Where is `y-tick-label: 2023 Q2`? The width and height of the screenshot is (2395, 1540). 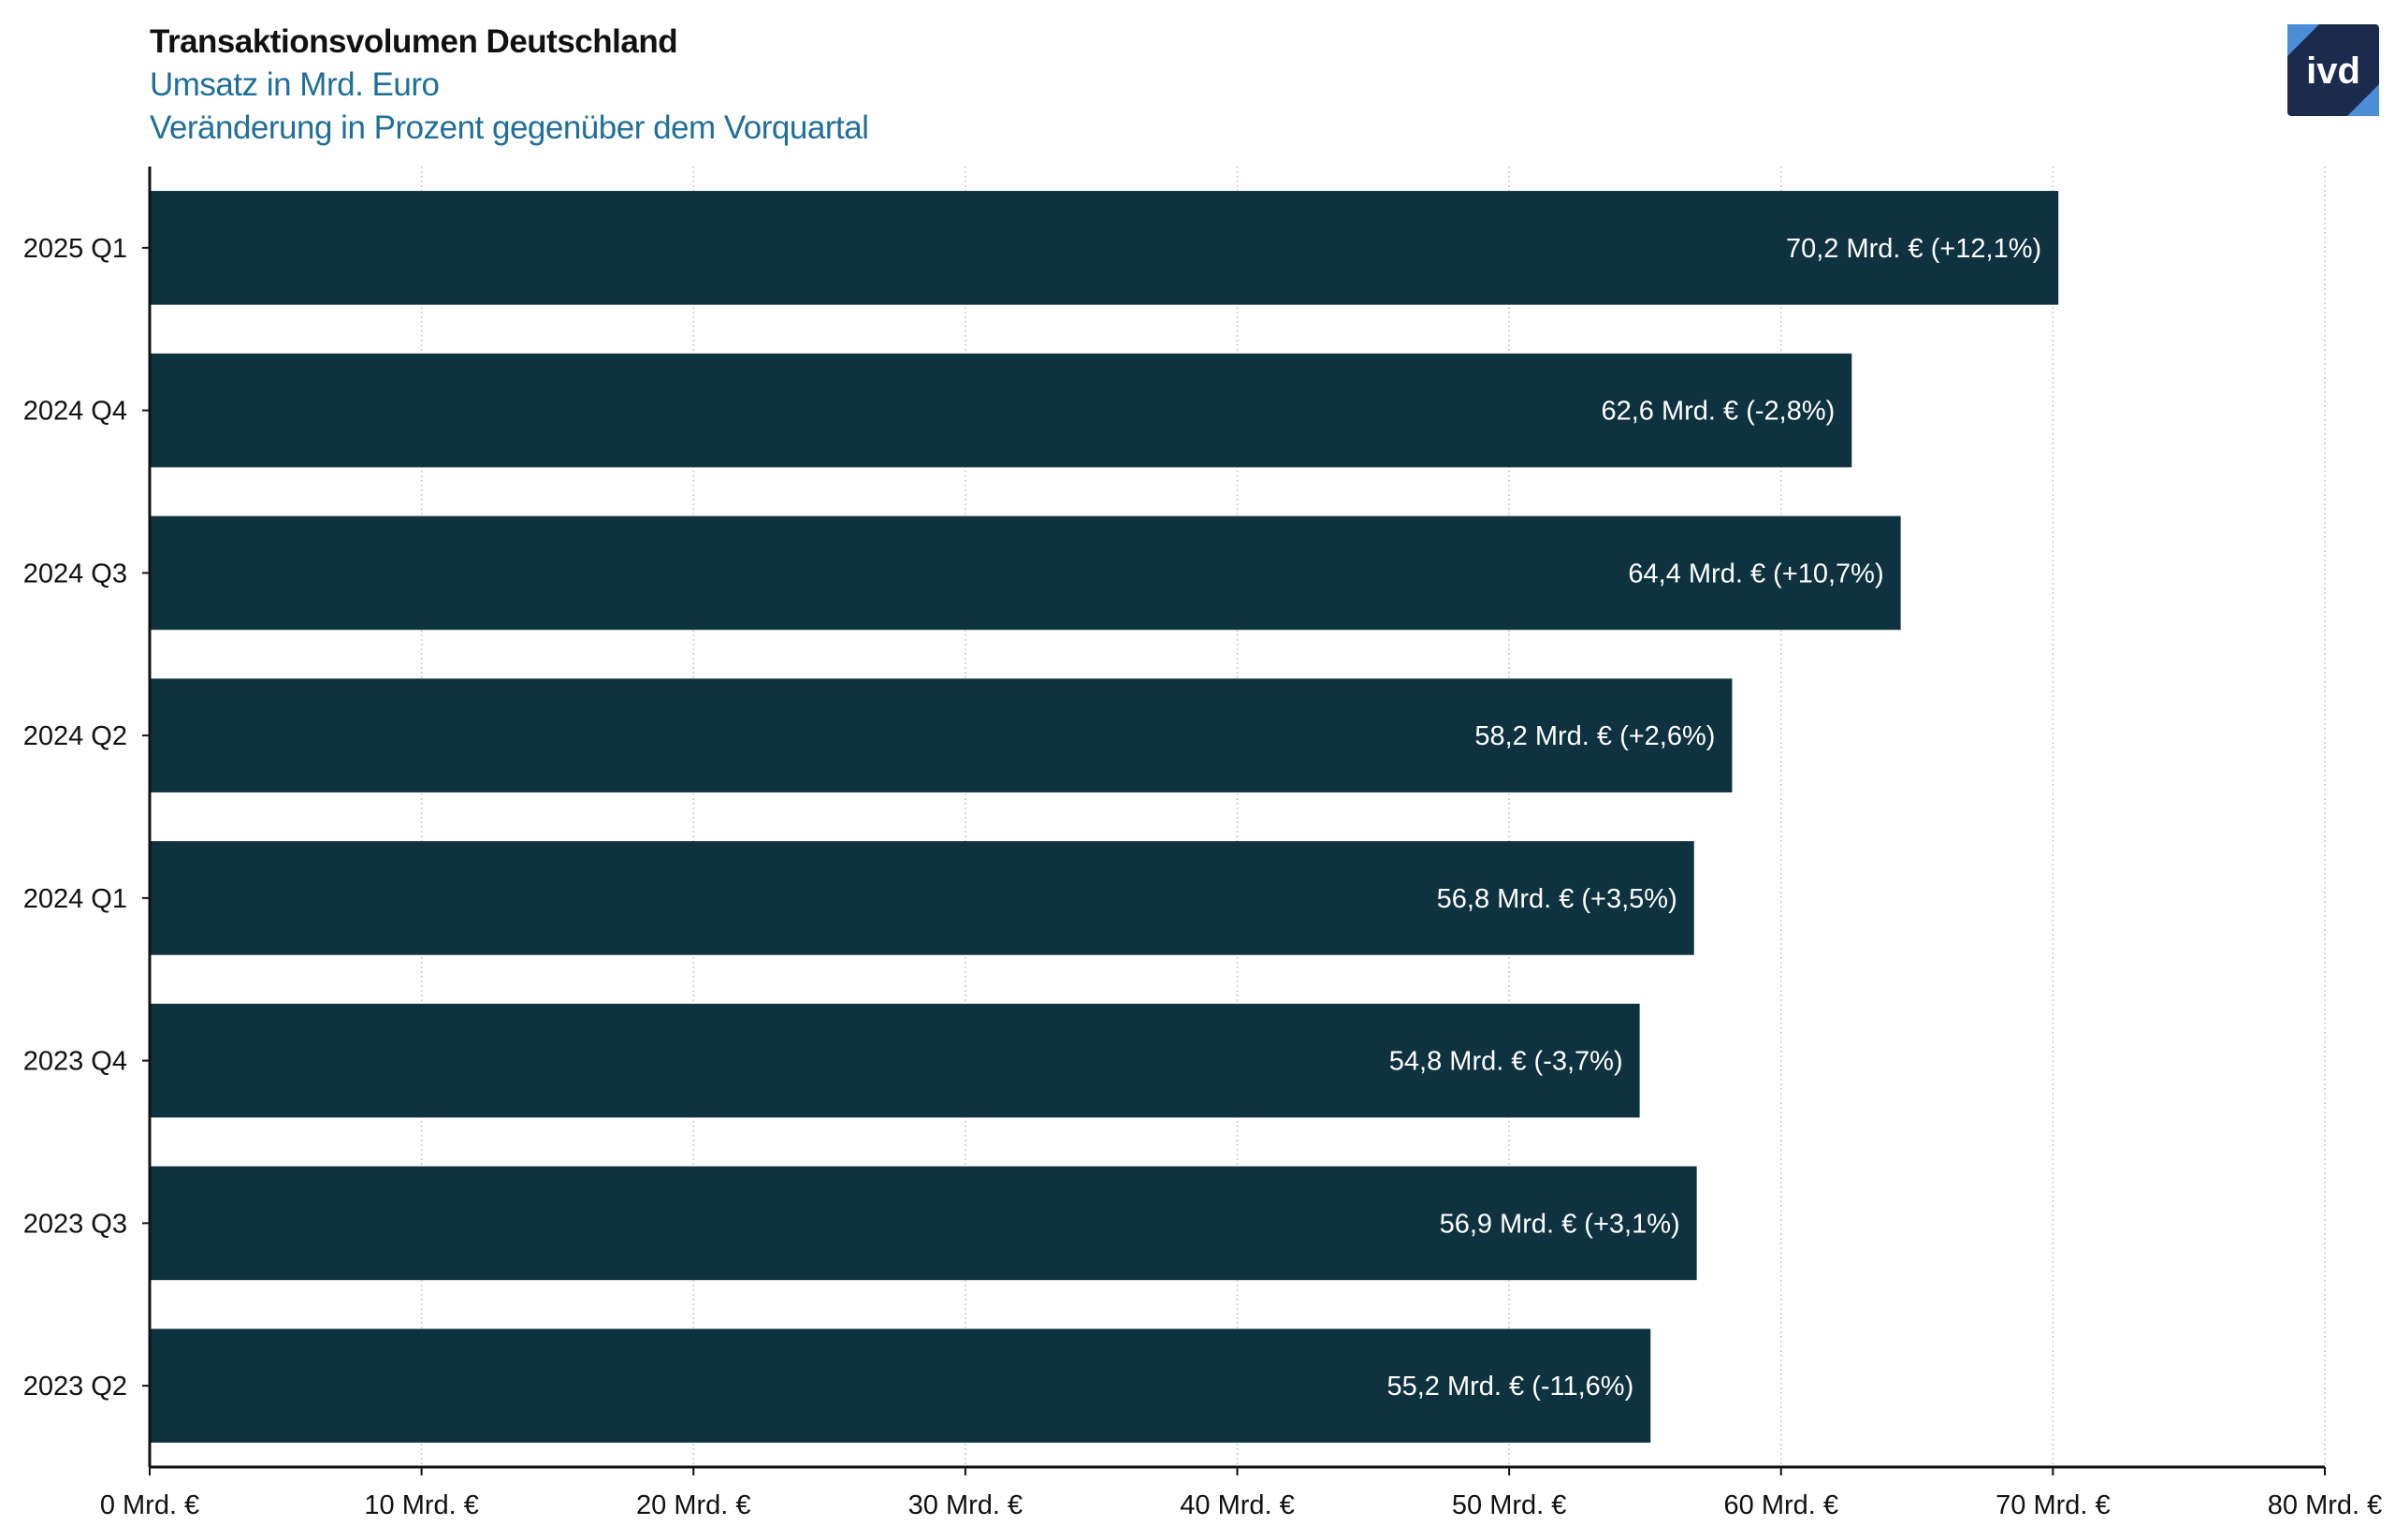
y-tick-label: 2023 Q2 is located at coordinates (75, 1387).